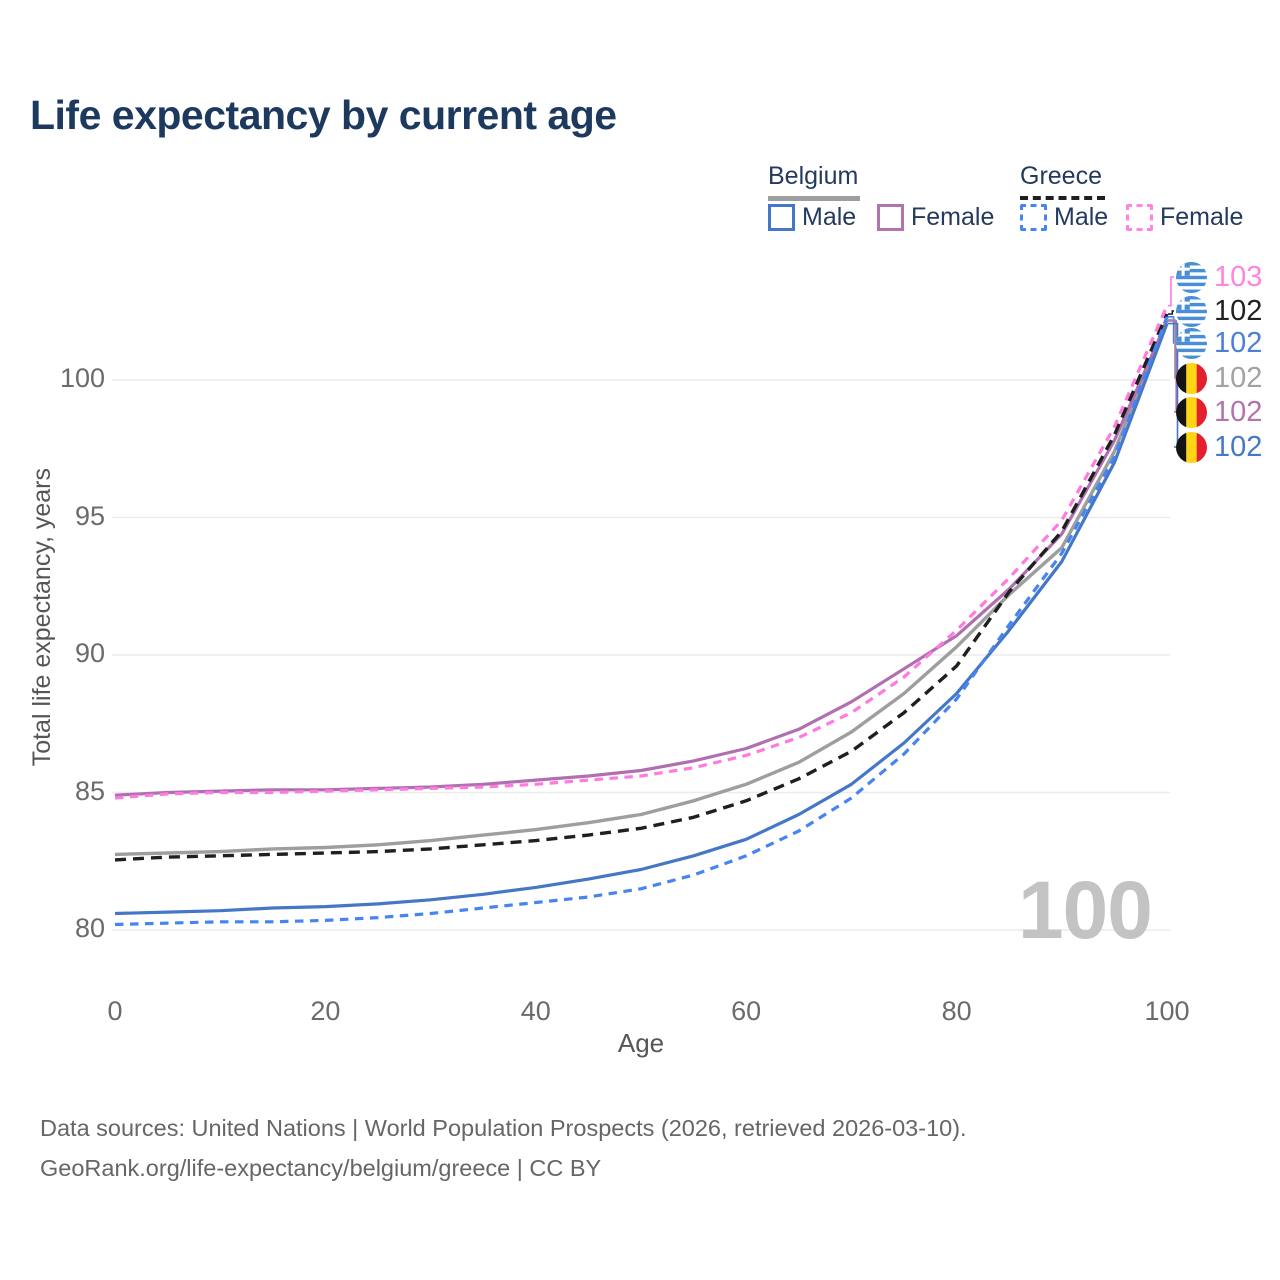 The width and height of the screenshot is (1280, 1280). What do you see at coordinates (641, 1043) in the screenshot?
I see `x-axis-title: Age` at bounding box center [641, 1043].